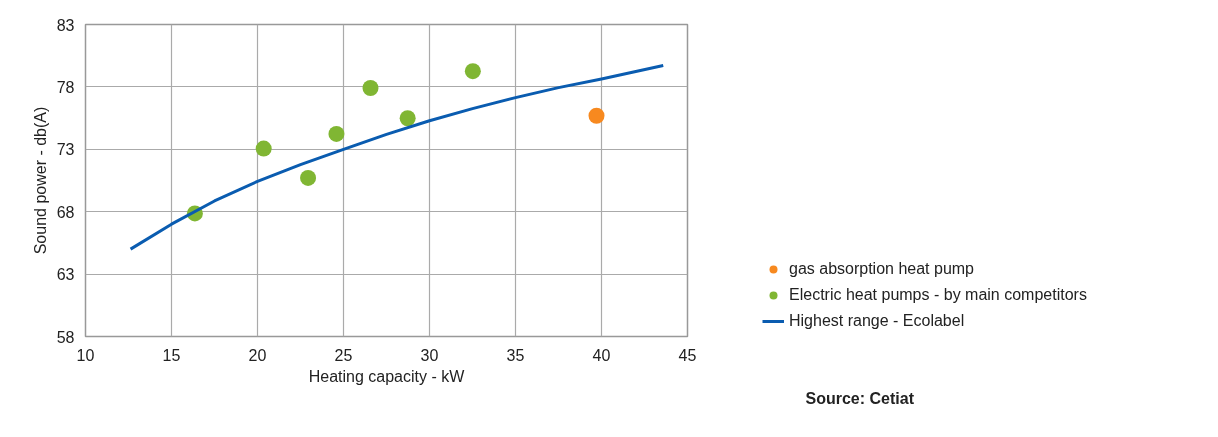  Describe the element at coordinates (882, 269) in the screenshot. I see `legend-label: gas absorption heat pump` at that location.